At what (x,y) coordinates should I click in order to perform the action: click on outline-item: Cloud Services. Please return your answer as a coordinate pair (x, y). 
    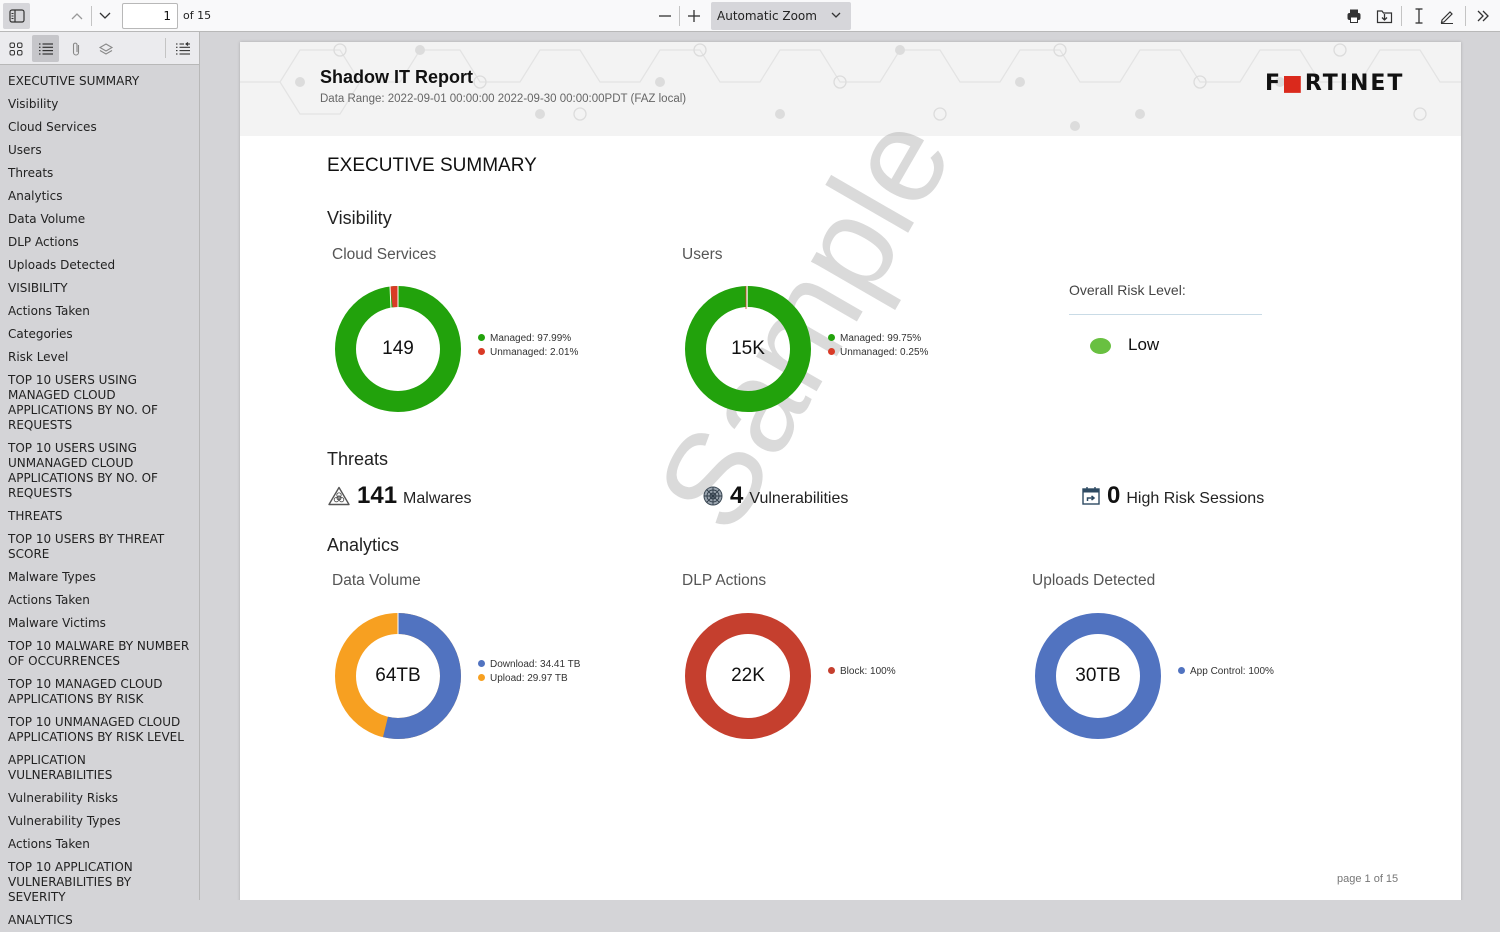
    Looking at the image, I should click on (52, 127).